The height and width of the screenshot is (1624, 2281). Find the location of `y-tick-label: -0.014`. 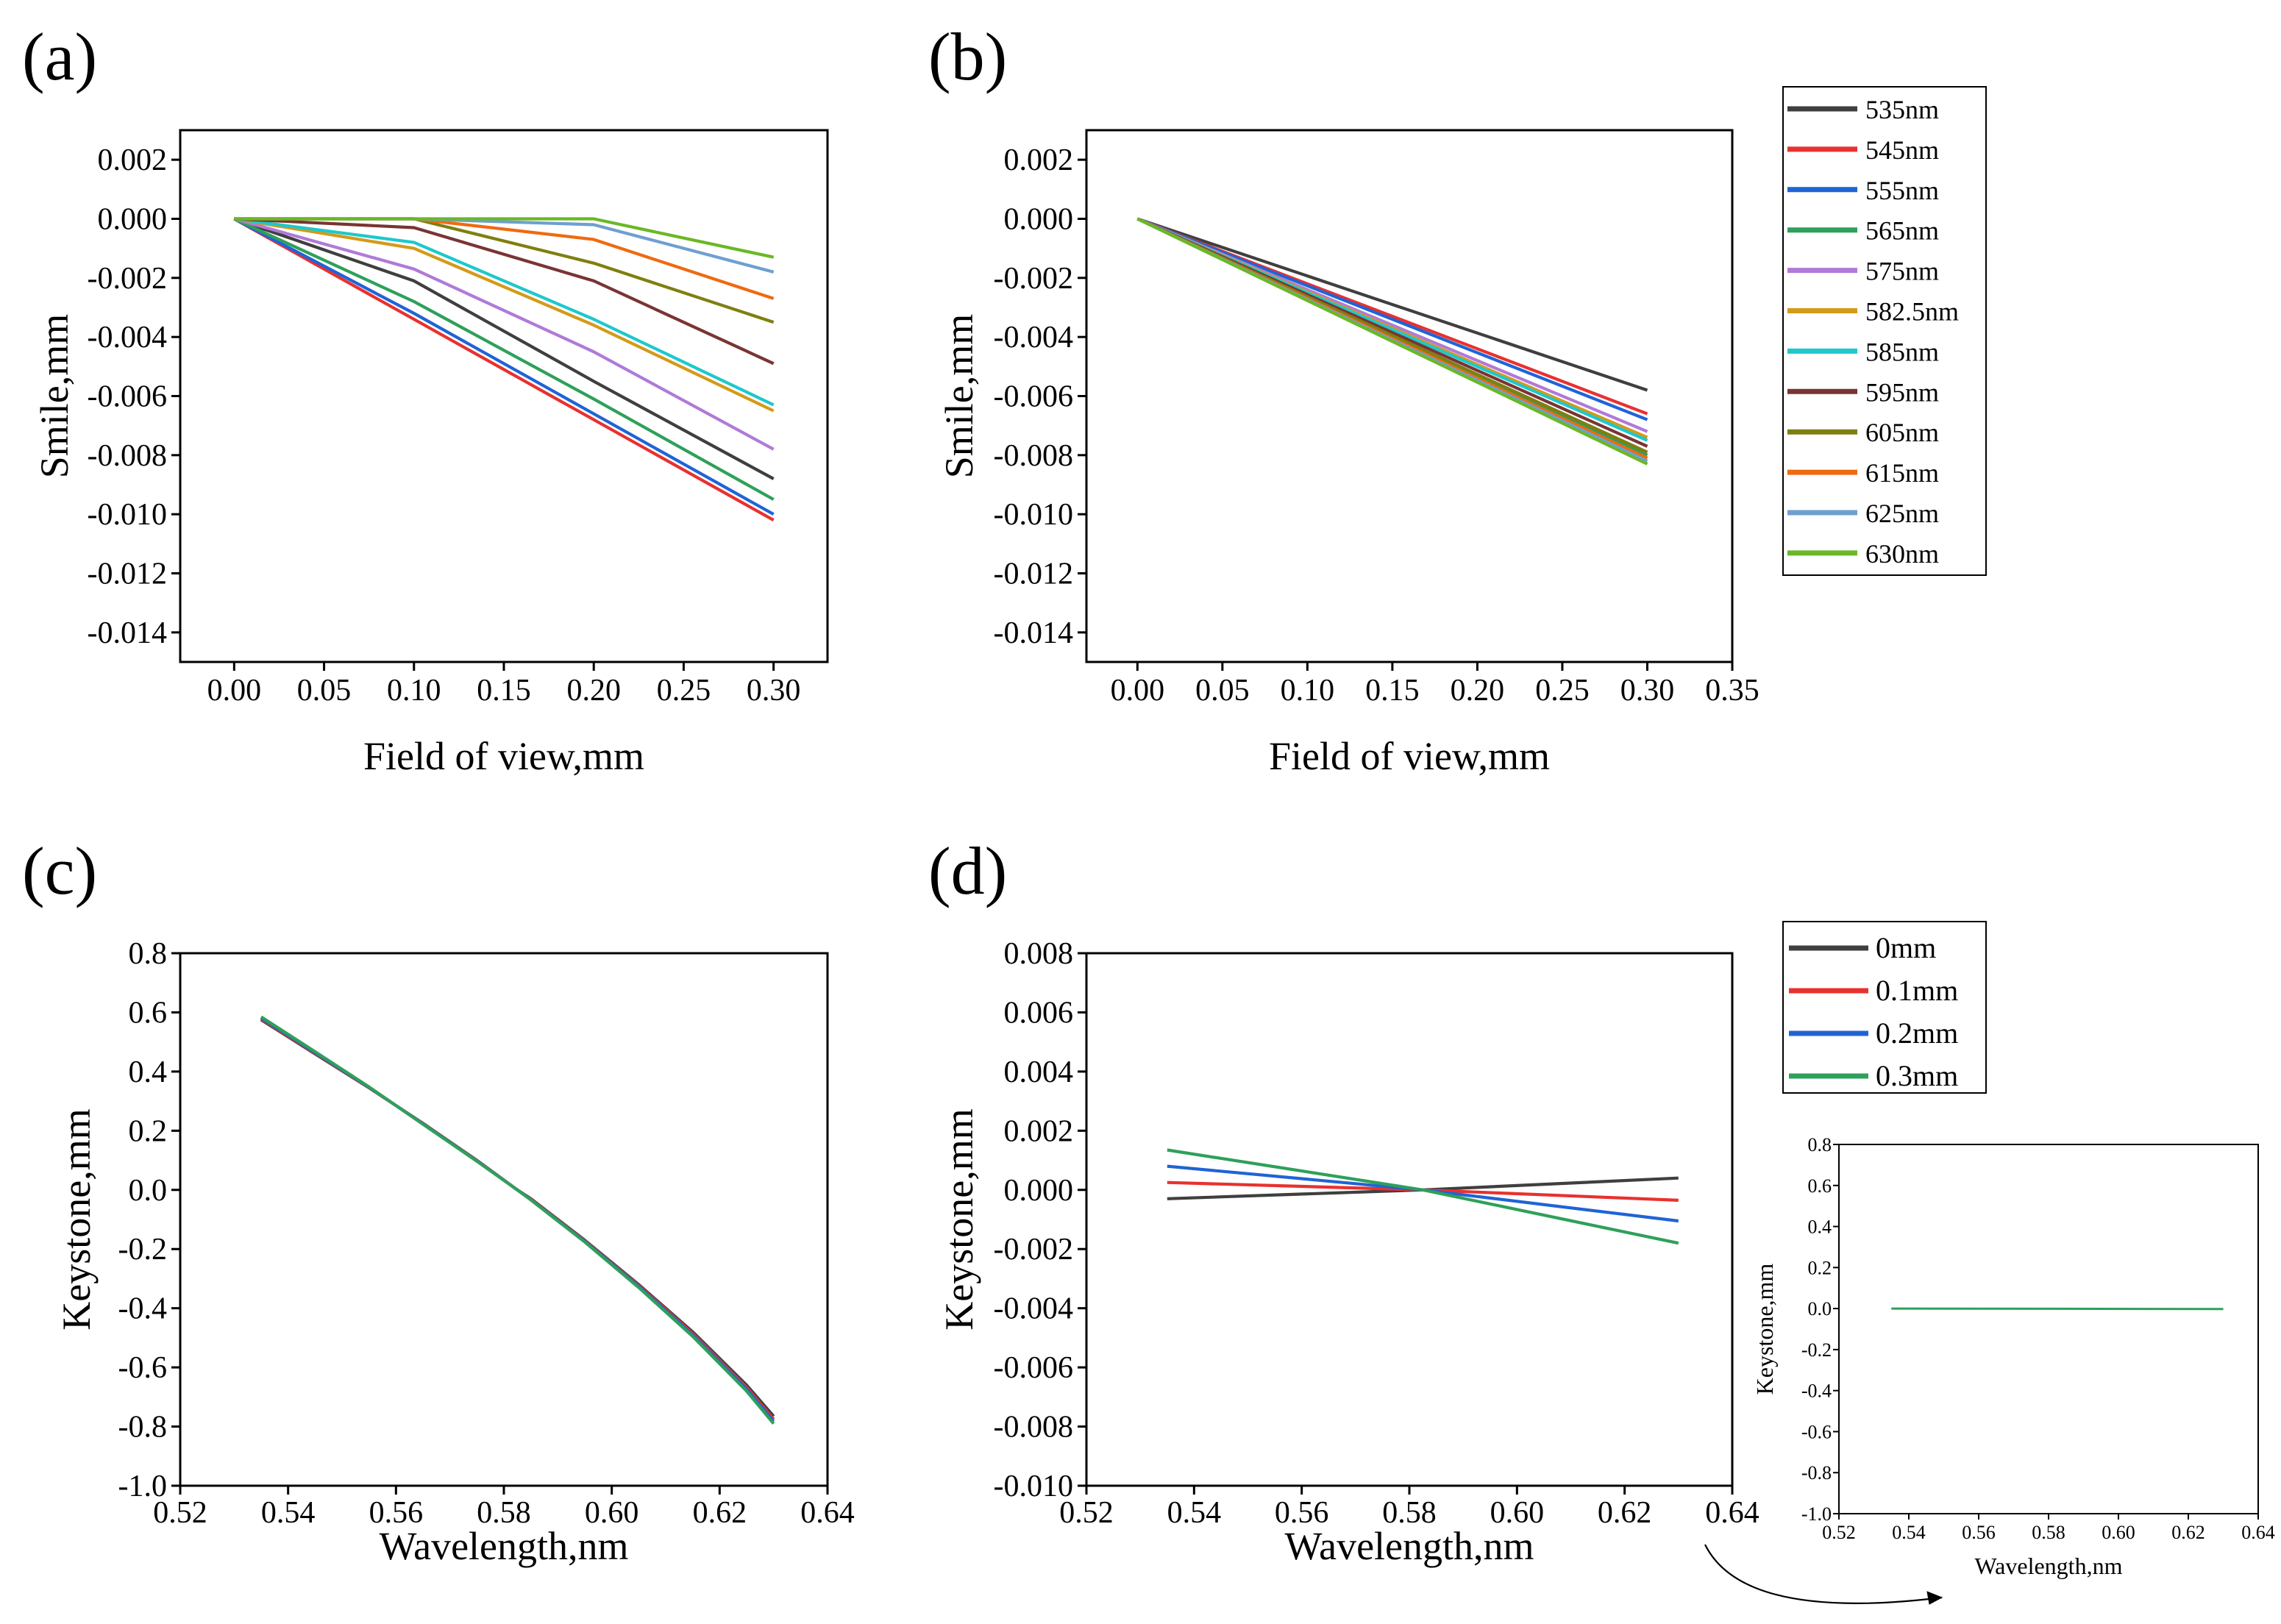

y-tick-label: -0.014 is located at coordinates (1034, 633).